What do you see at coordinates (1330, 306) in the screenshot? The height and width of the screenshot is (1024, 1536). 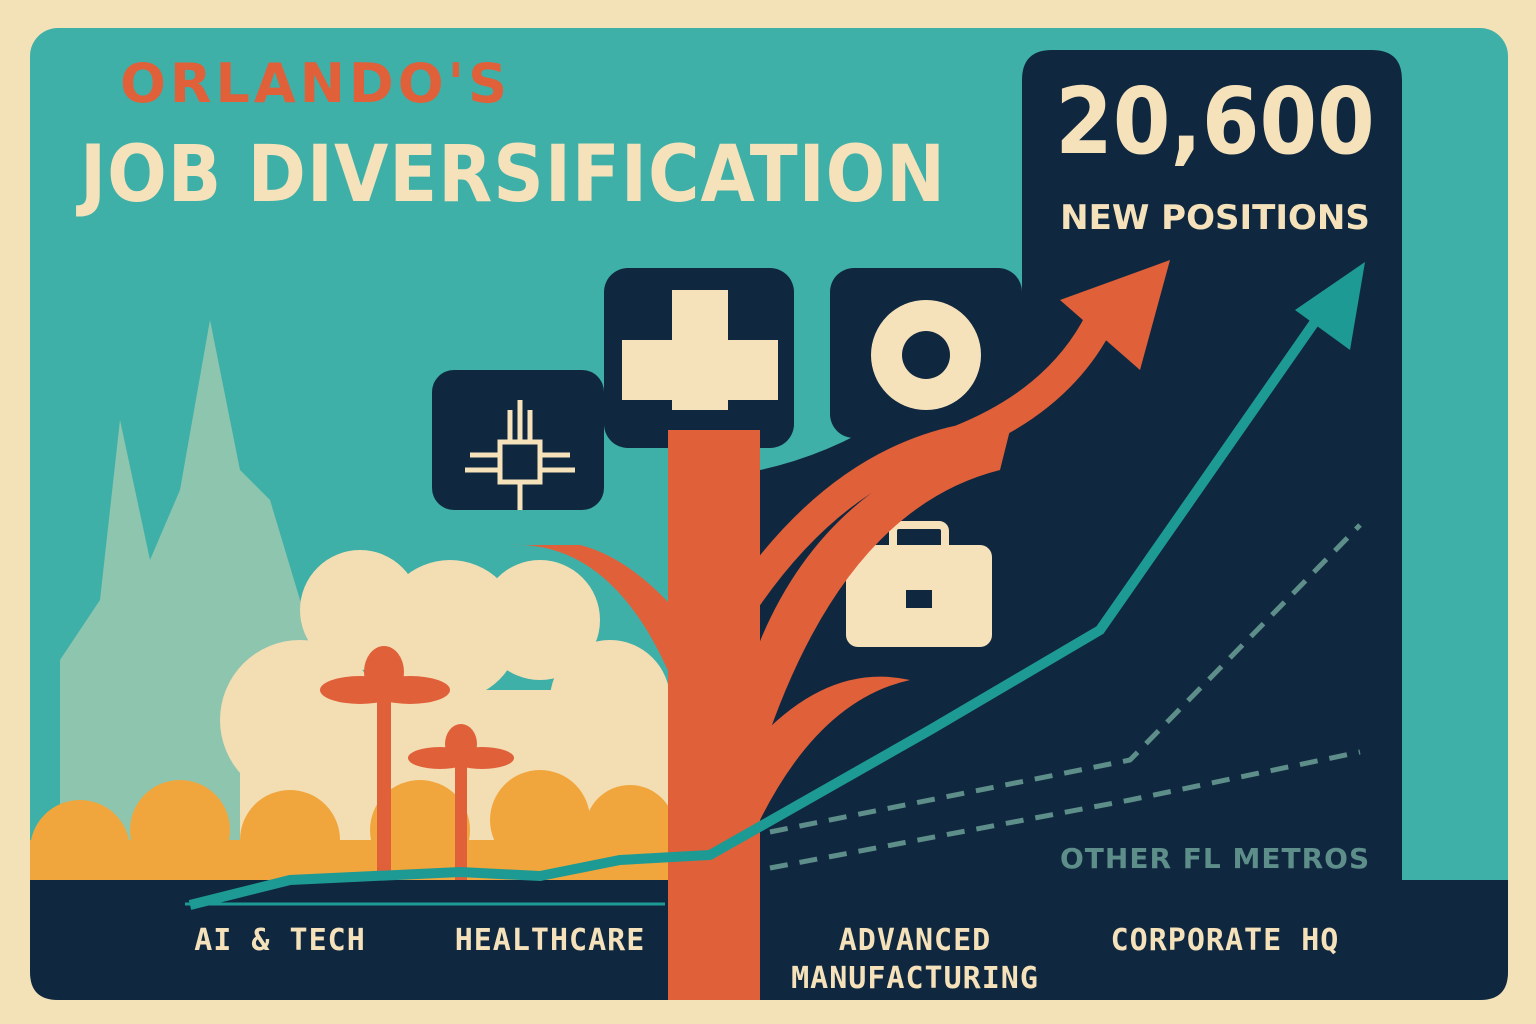 I see `teal-arrowhead` at bounding box center [1330, 306].